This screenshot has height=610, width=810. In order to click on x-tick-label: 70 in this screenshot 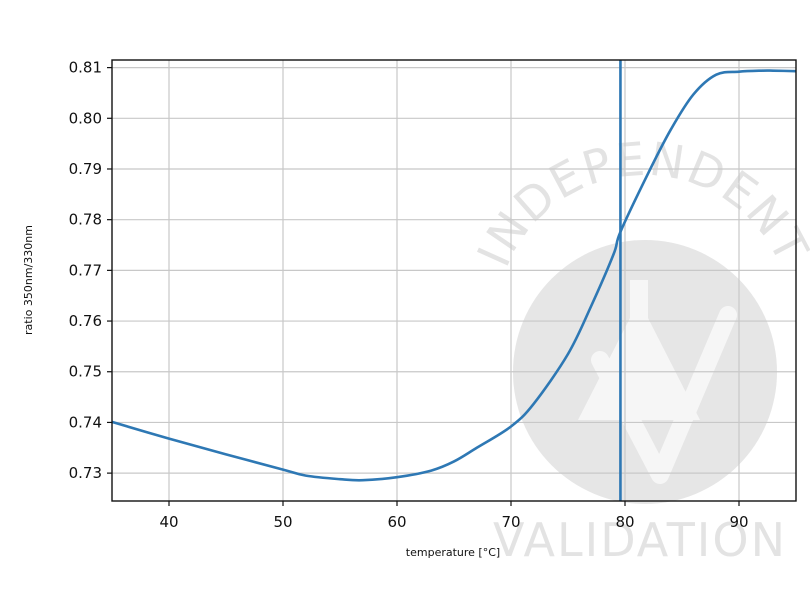, I will do `click(510, 522)`.